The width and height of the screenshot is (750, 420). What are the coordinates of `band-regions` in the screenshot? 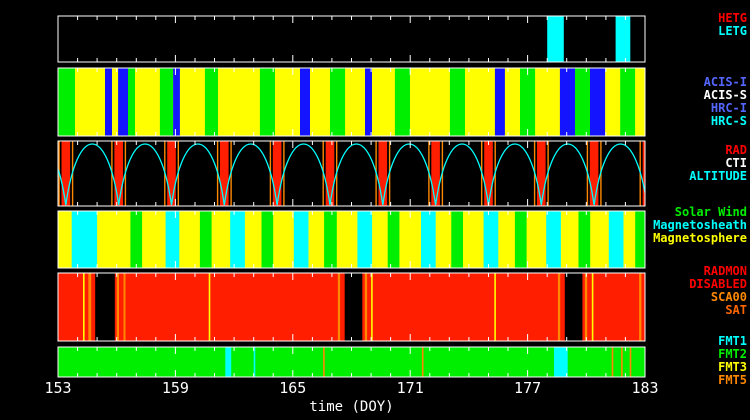 It's located at (351, 239).